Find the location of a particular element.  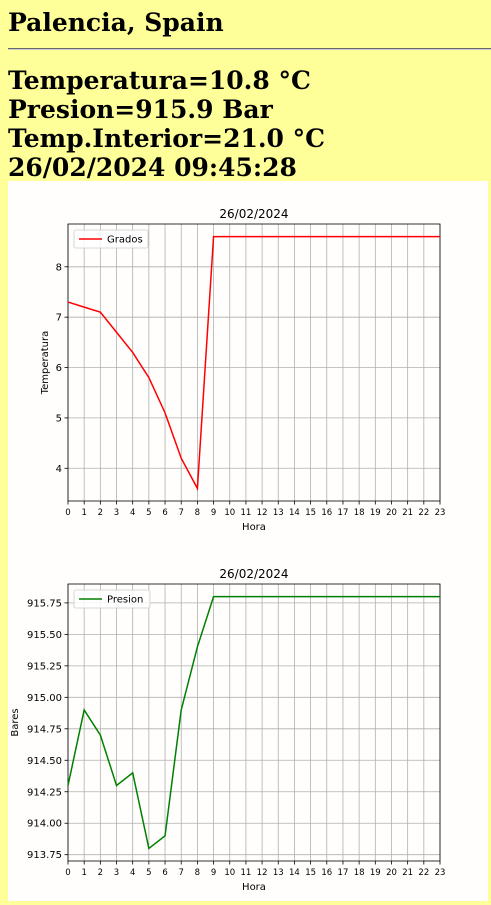

y-tick-label: 915.25 is located at coordinates (44, 666).